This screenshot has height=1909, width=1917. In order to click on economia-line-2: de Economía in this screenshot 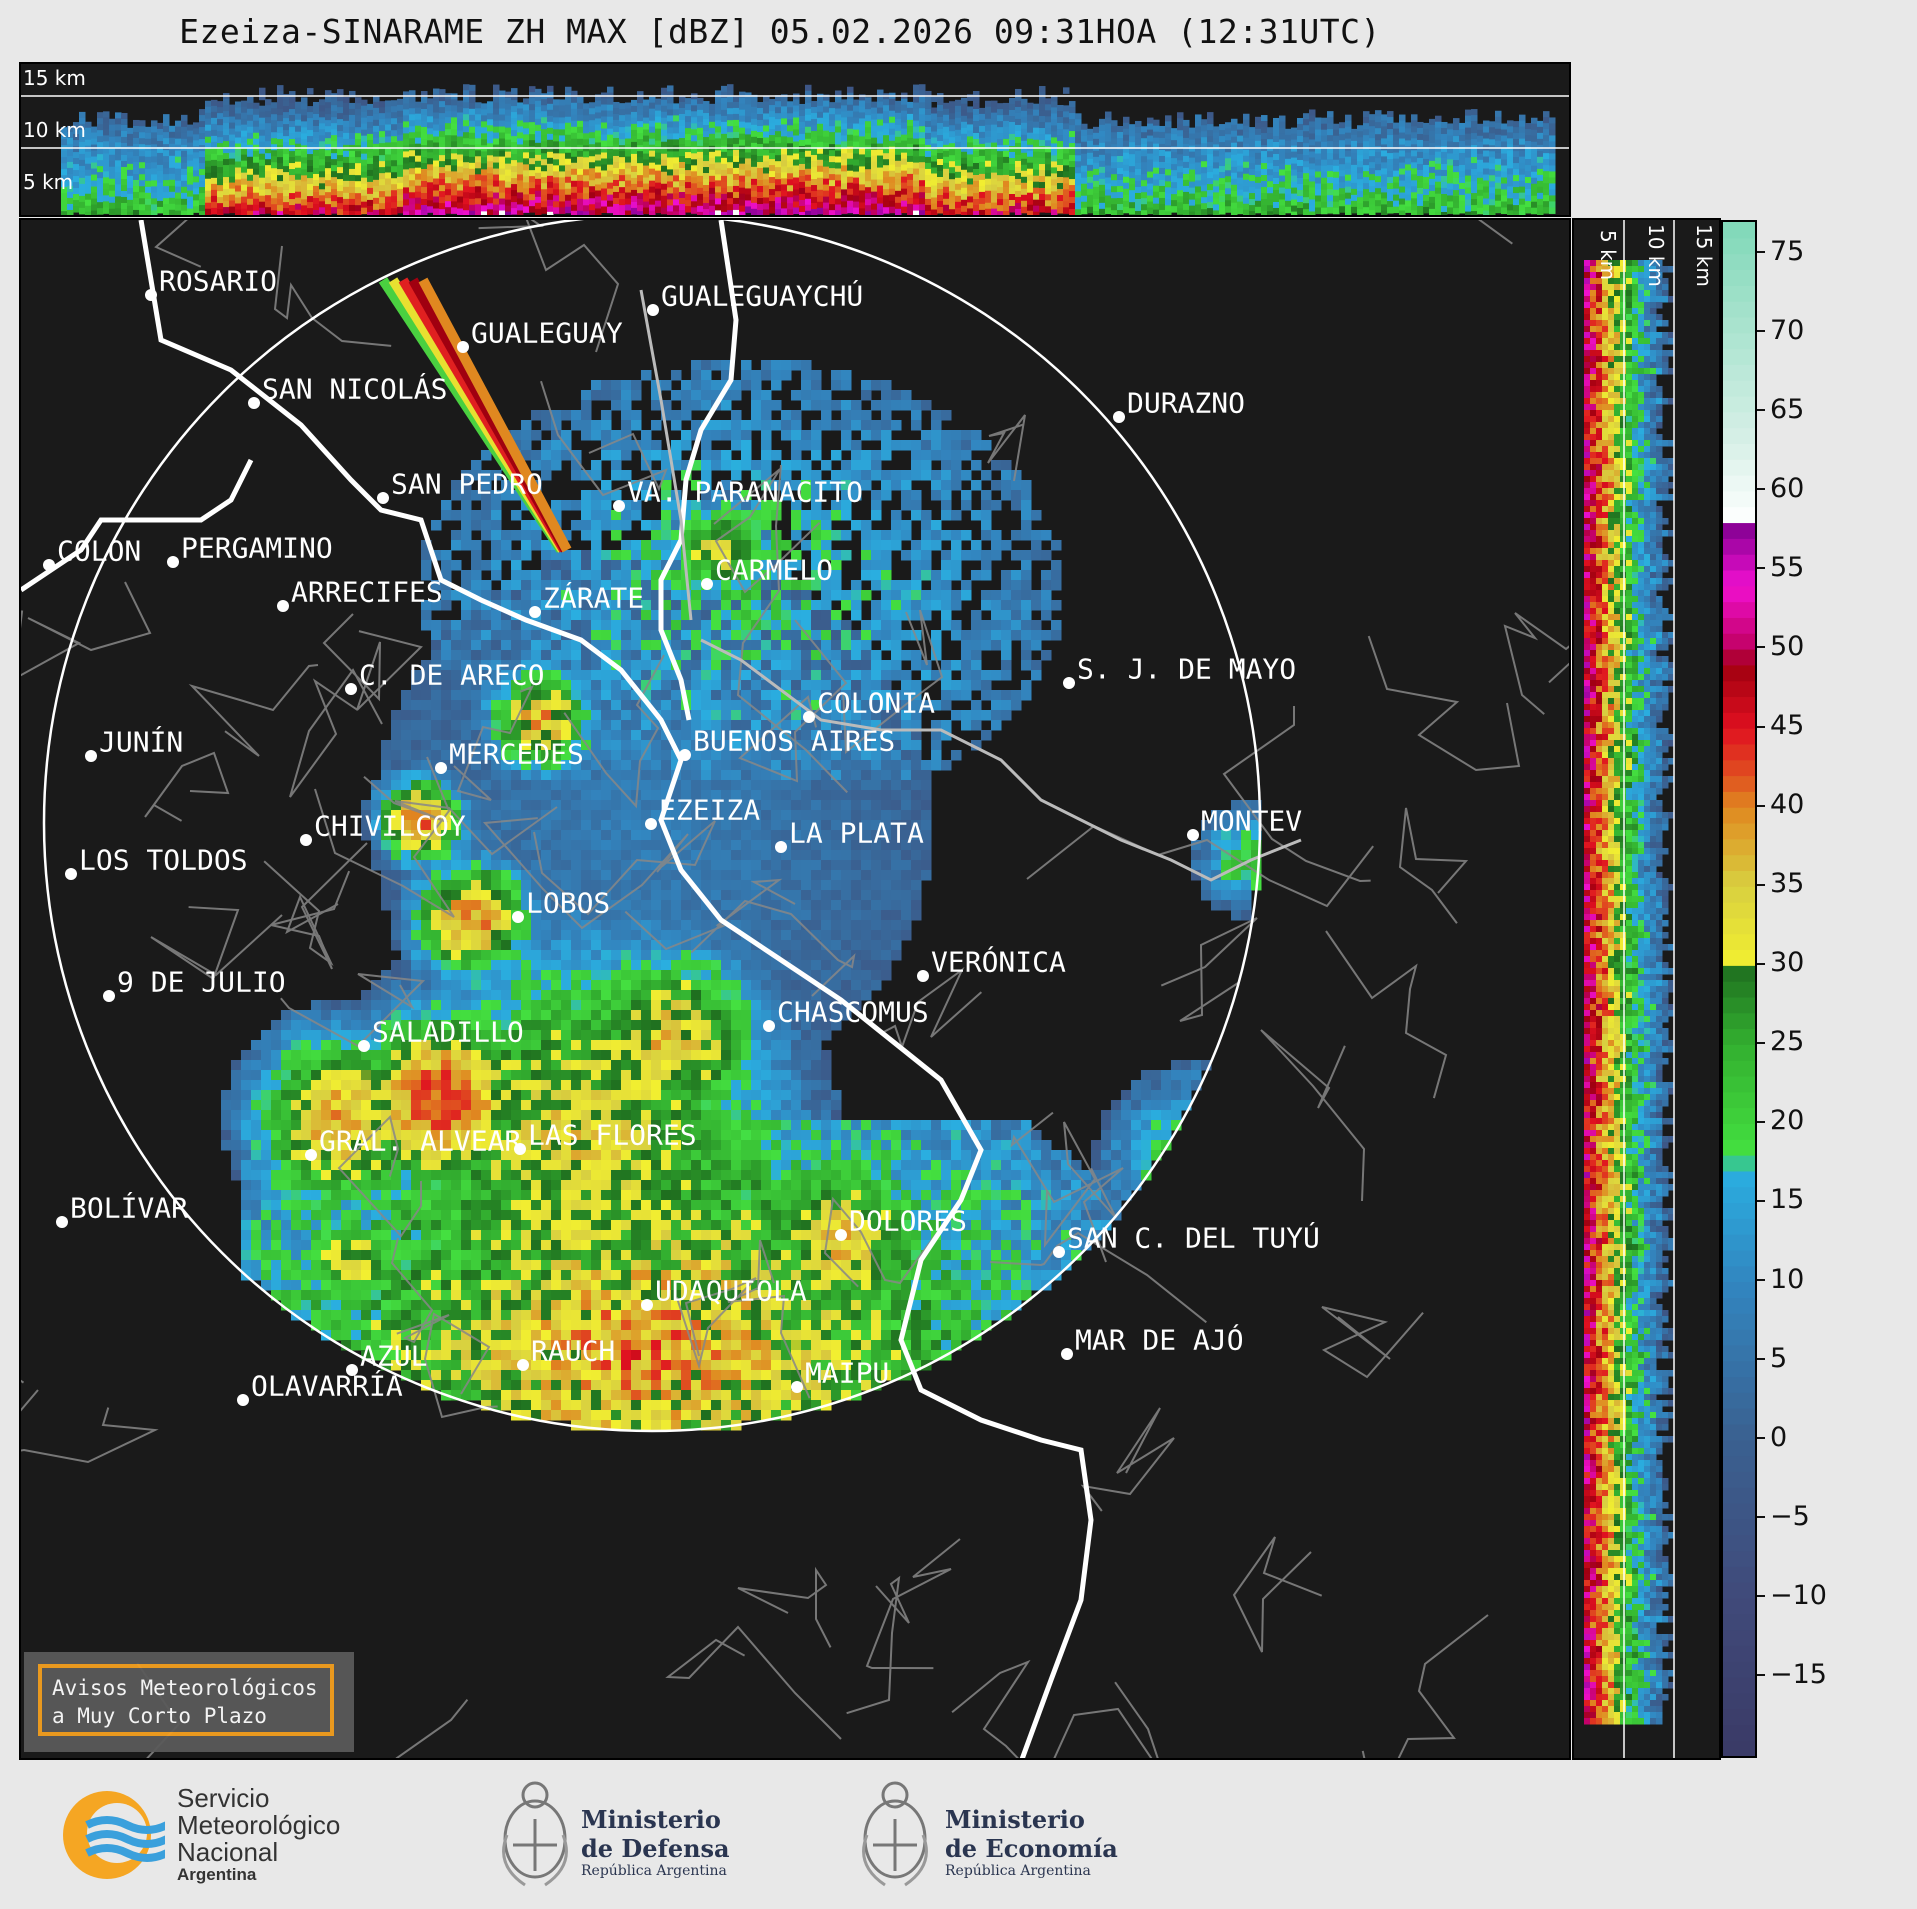, I will do `click(1031, 1848)`.